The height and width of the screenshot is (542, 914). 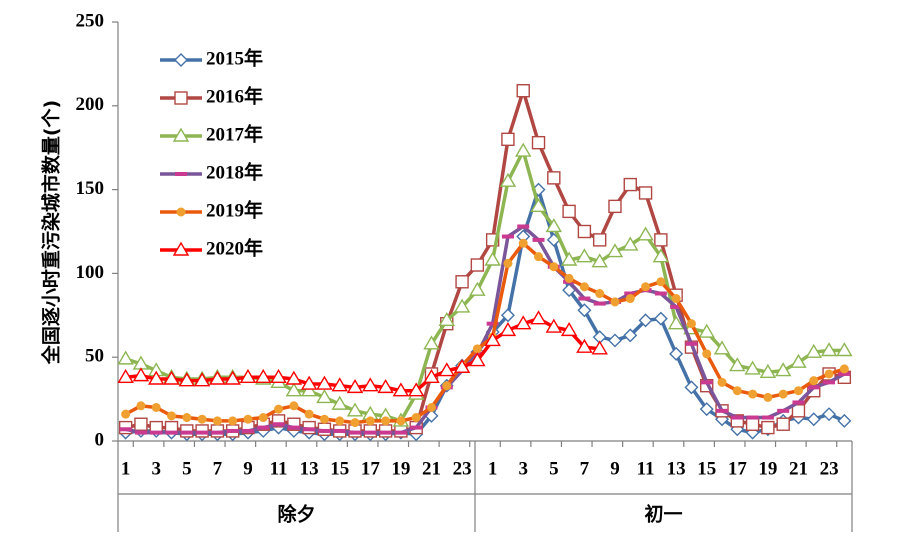 What do you see at coordinates (234, 171) in the screenshot?
I see `legend-label: 2018年` at bounding box center [234, 171].